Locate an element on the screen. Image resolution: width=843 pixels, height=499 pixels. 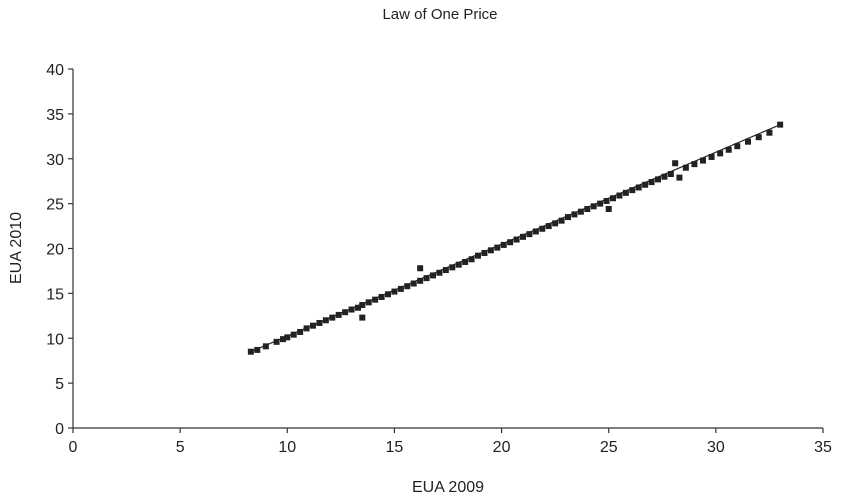
x-tick-label: 5 is located at coordinates (180, 447).